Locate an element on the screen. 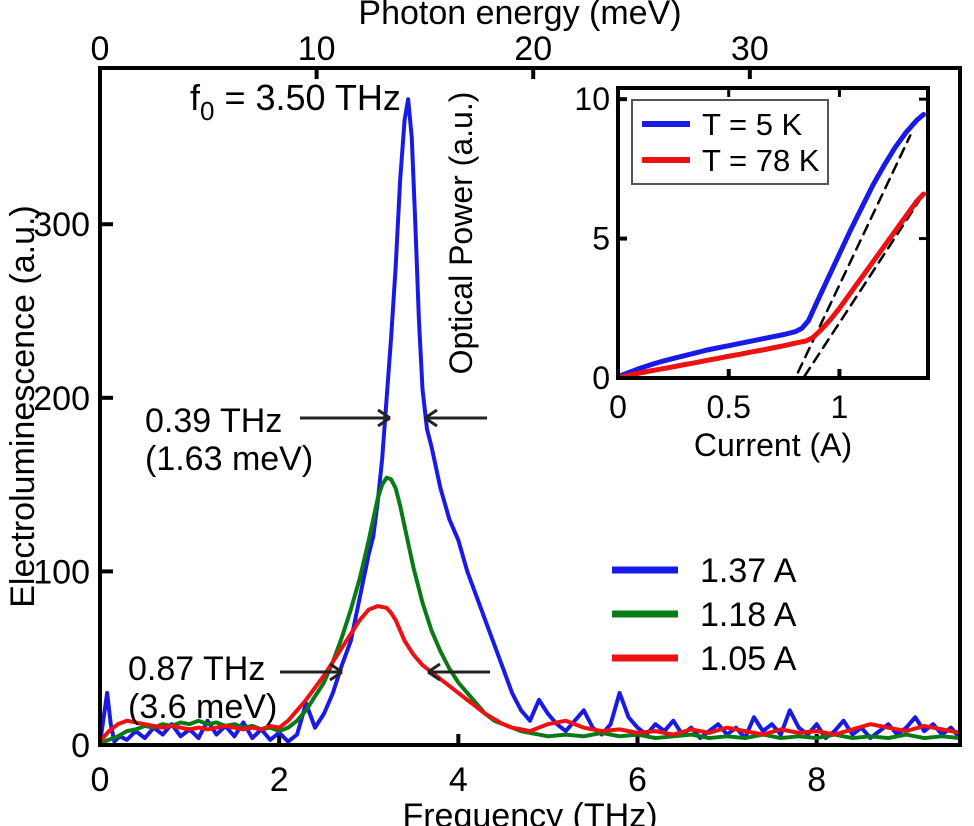 The image size is (974, 826). legend-label-0: 1.37 A is located at coordinates (748, 571).